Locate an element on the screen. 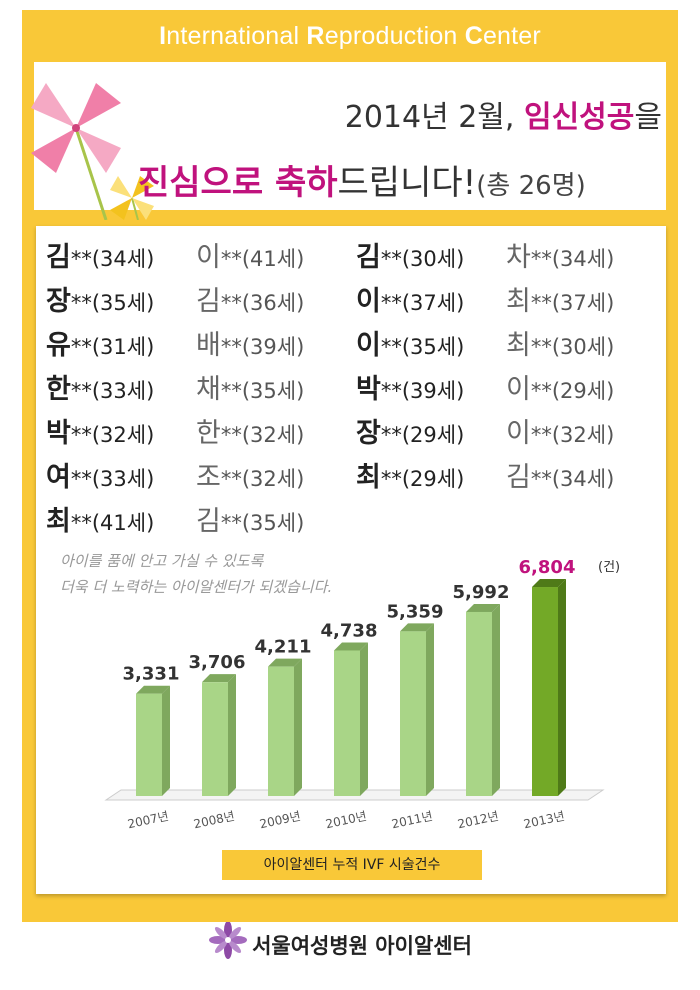  age: **(36세) is located at coordinates (262, 303).